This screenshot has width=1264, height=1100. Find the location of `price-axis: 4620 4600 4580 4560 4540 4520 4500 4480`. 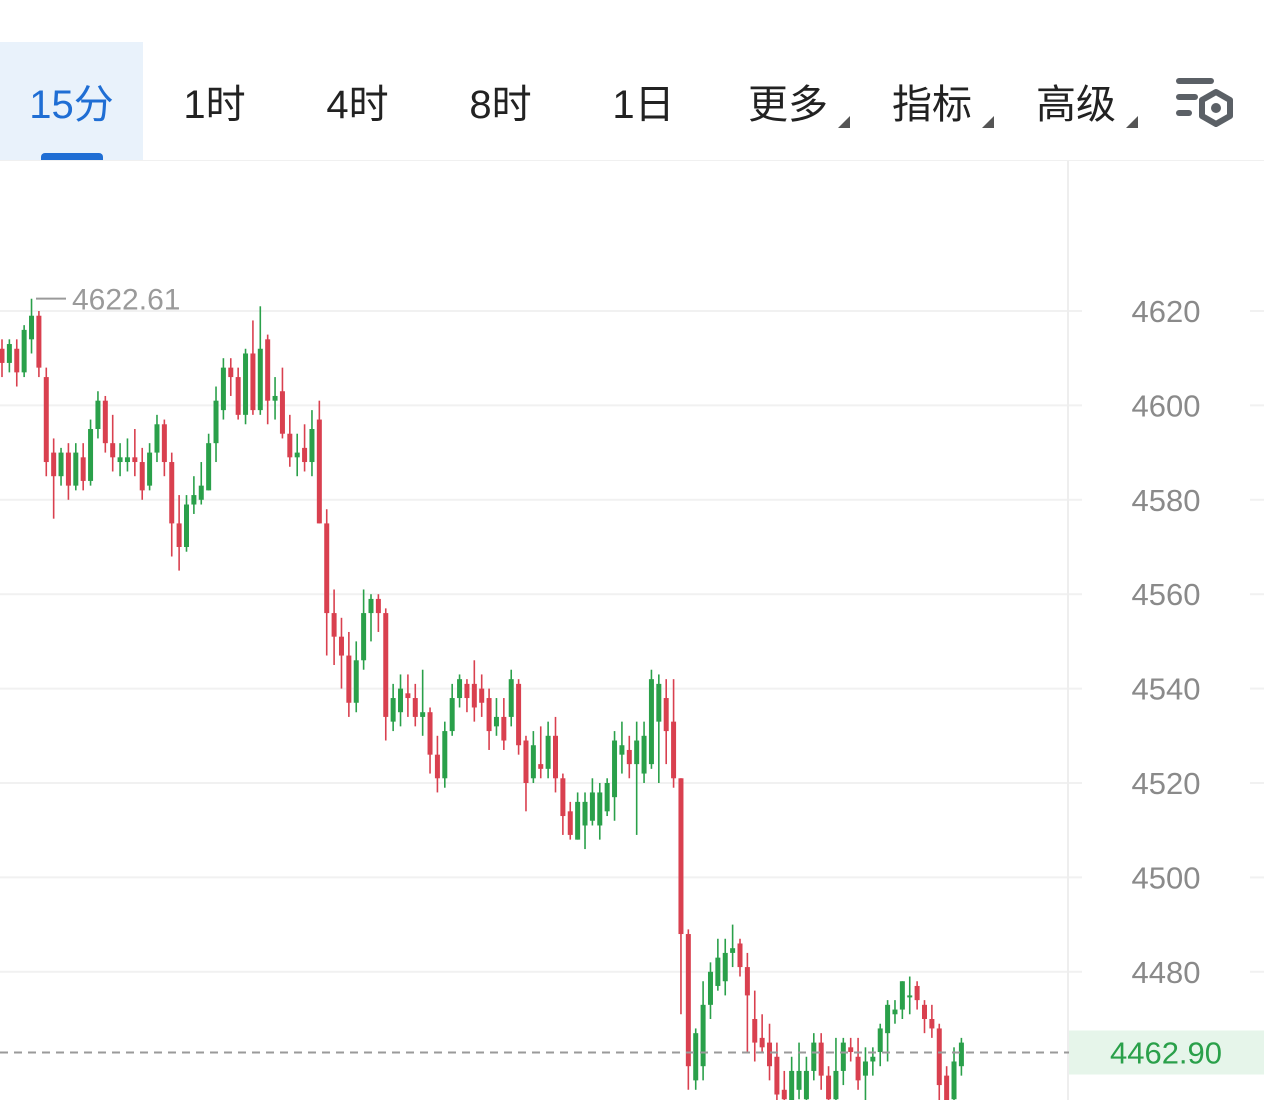

price-axis: 4620 4600 4580 4560 4540 4520 4500 4480 is located at coordinates (1166, 642).